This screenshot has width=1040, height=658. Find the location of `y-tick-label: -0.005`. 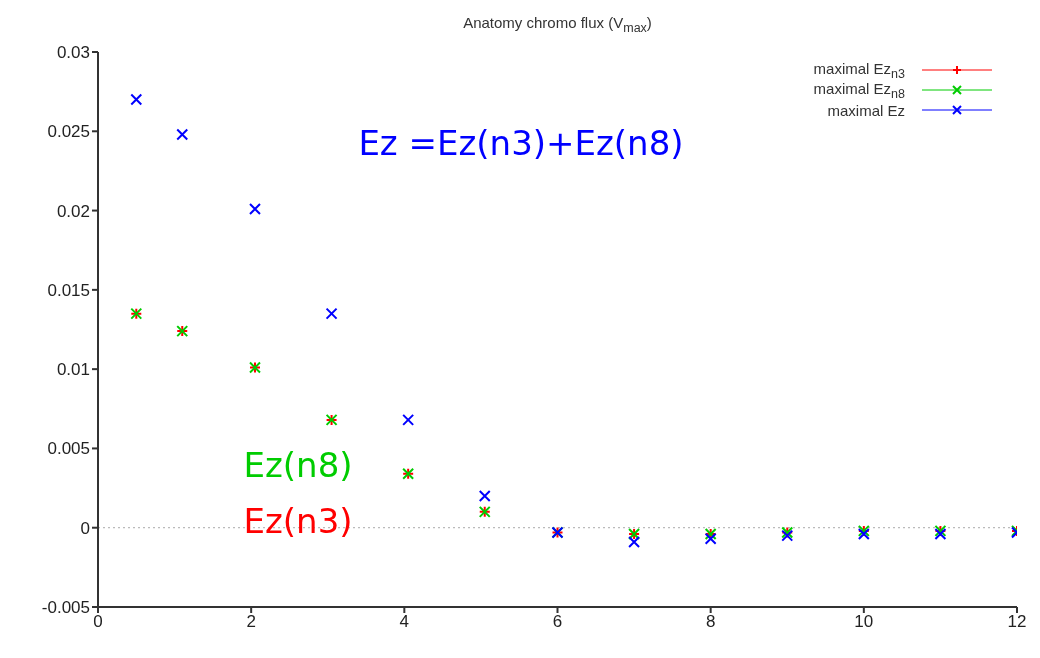

y-tick-label: -0.005 is located at coordinates (65, 608).